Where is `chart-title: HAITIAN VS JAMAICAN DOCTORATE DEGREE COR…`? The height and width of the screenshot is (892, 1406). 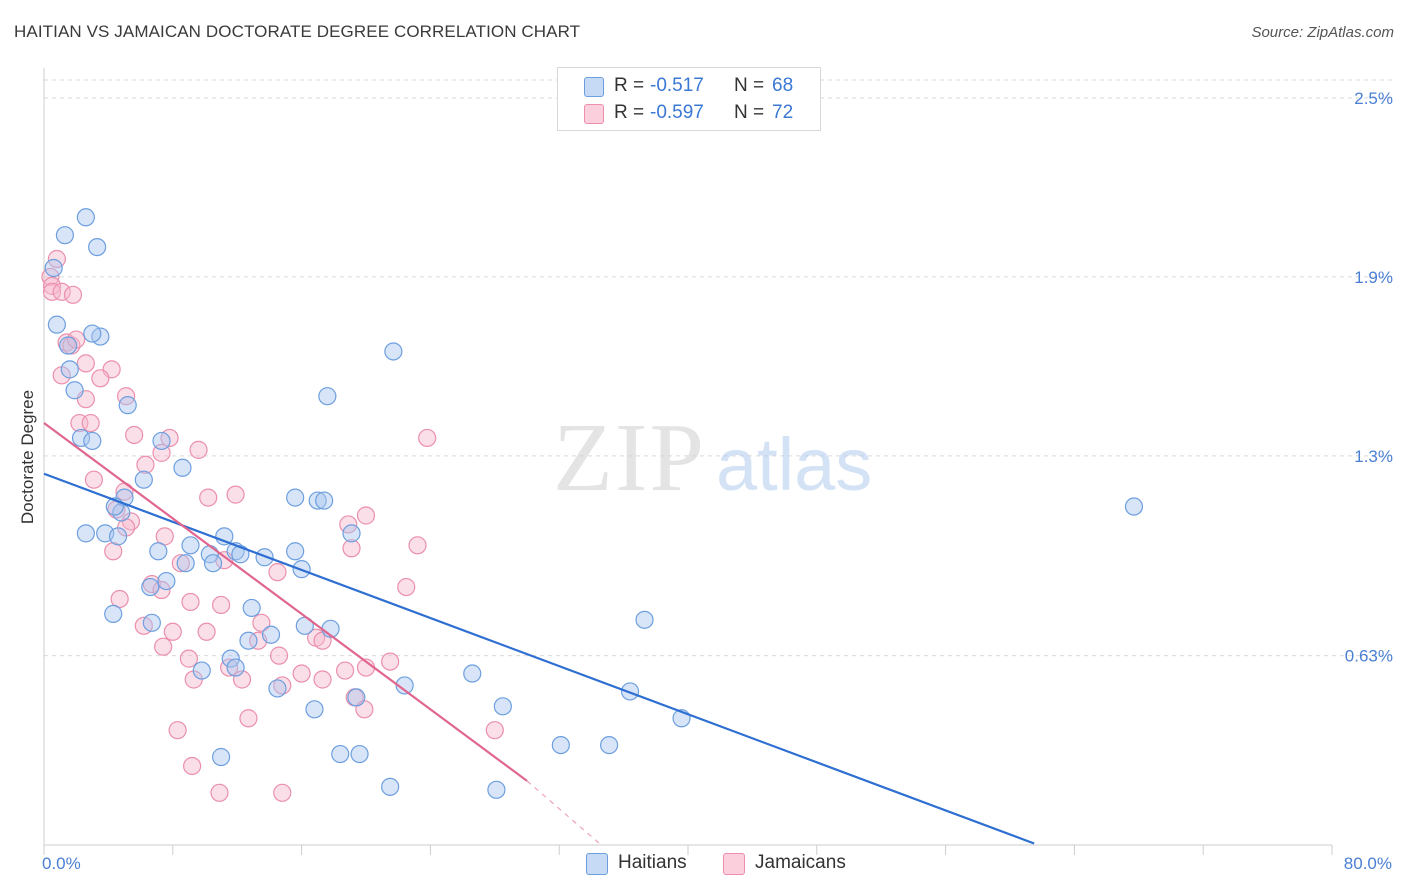
chart-title: HAITIAN VS JAMAICAN DOCTORATE DEGREE COR… is located at coordinates (297, 31).